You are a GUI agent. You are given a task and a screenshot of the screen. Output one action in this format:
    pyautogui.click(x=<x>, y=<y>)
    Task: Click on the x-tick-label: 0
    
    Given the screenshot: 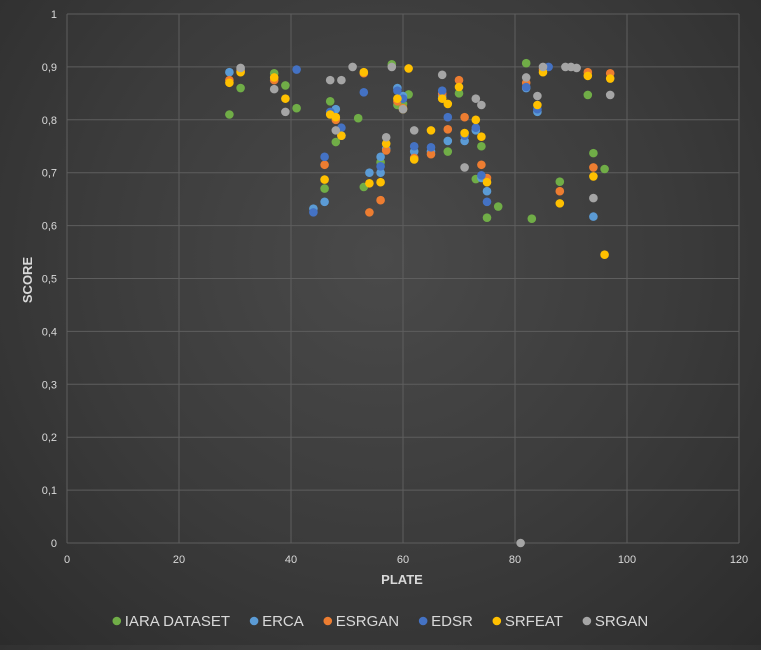 What is the action you would take?
    pyautogui.click(x=67, y=560)
    